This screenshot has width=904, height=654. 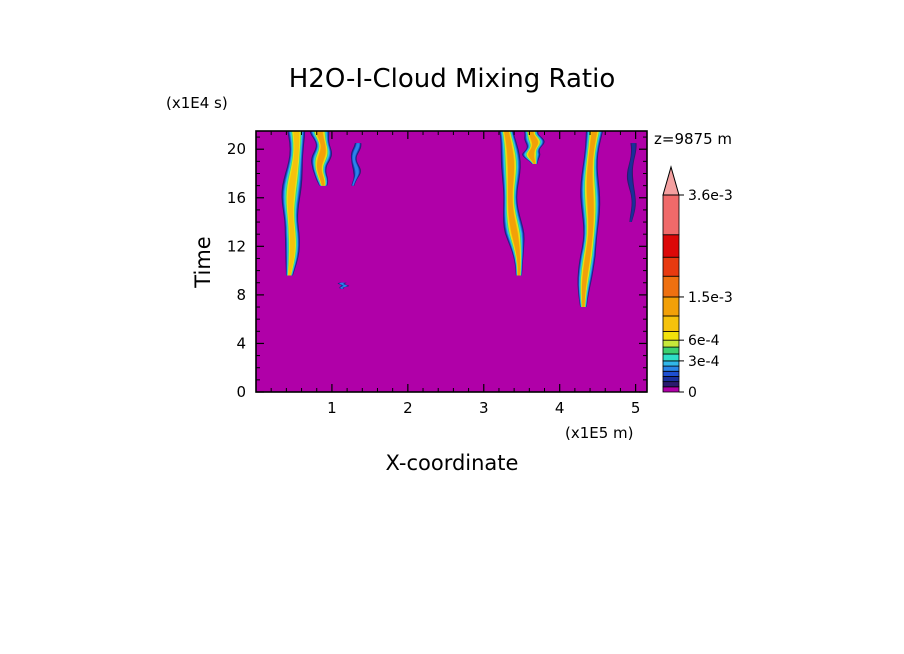 I want to click on colorbar-label: 0, so click(x=692, y=393).